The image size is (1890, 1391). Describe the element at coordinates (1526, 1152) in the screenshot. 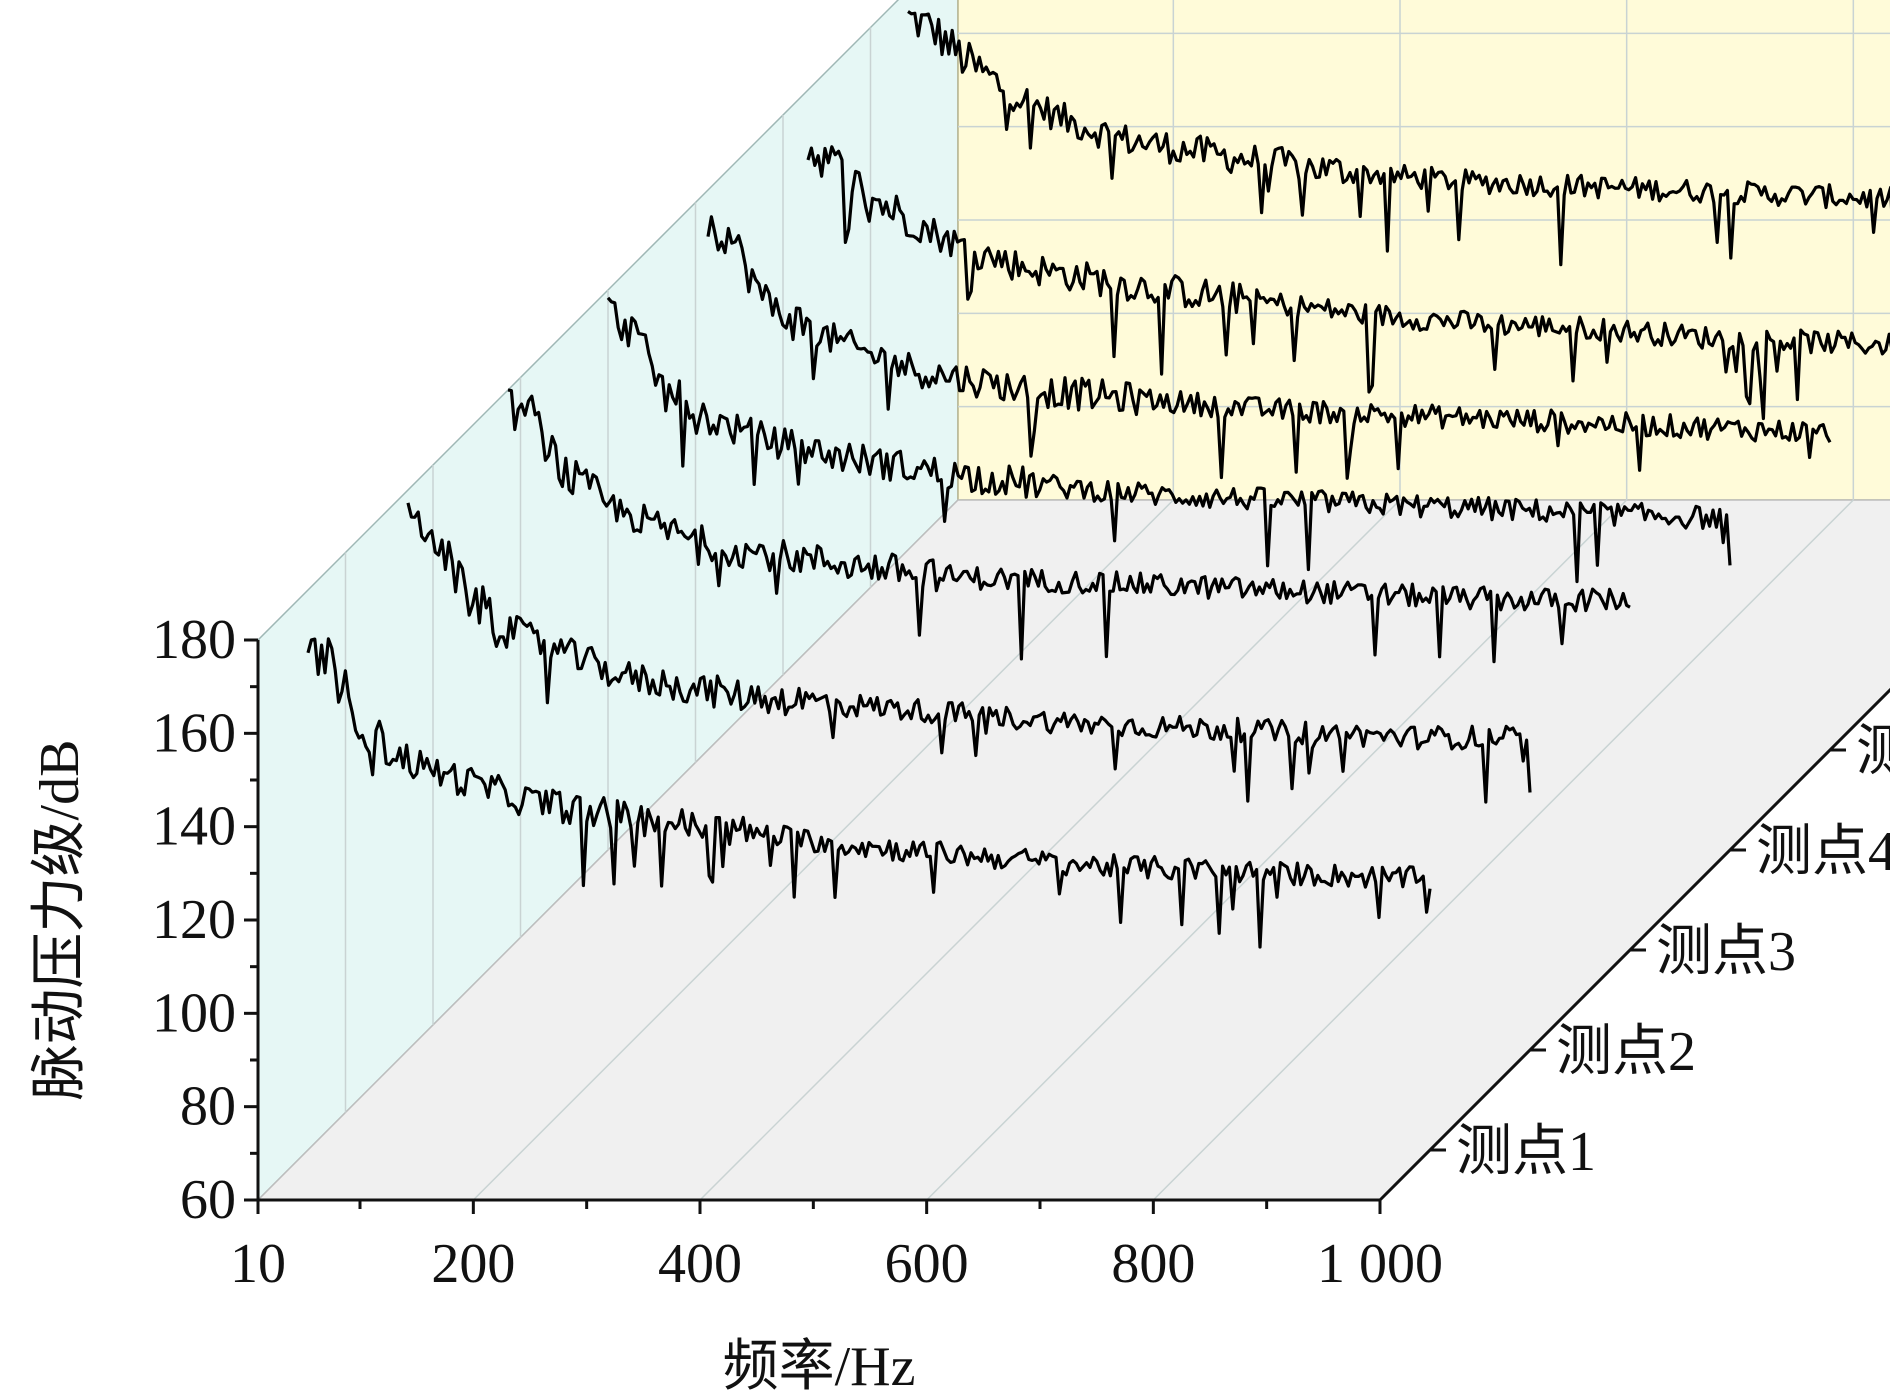

I see `series-label-1: 测点1` at that location.